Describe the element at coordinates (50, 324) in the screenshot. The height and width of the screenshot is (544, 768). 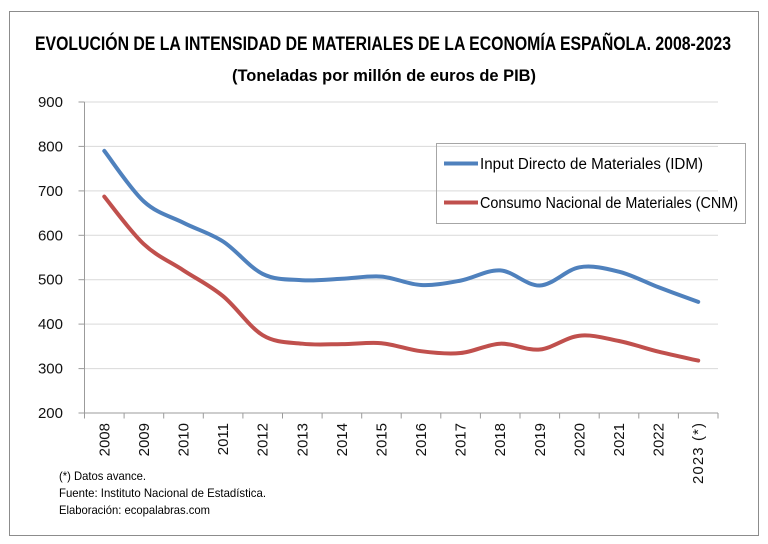
I see `svg-text: 400` at that location.